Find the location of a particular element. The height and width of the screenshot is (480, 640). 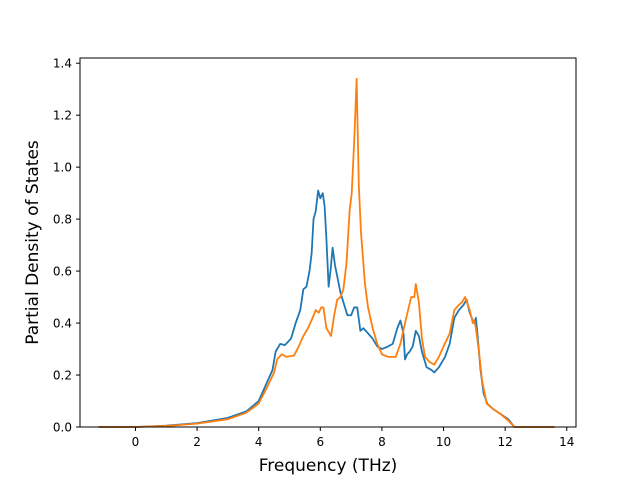

x-tick-label: 8 is located at coordinates (382, 442).